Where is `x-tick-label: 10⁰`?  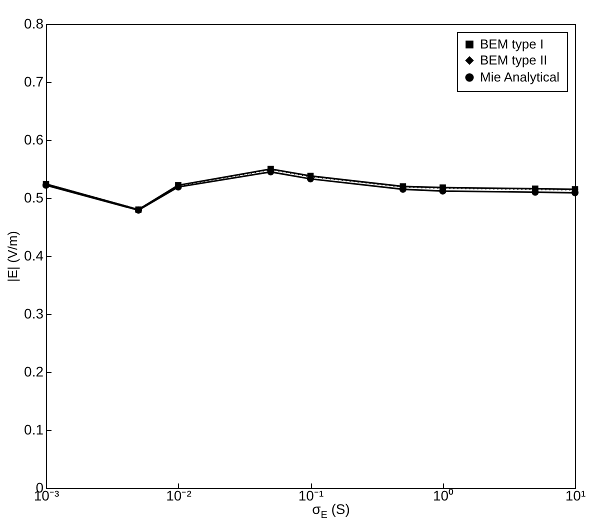 x-tick-label: 10⁰ is located at coordinates (443, 496).